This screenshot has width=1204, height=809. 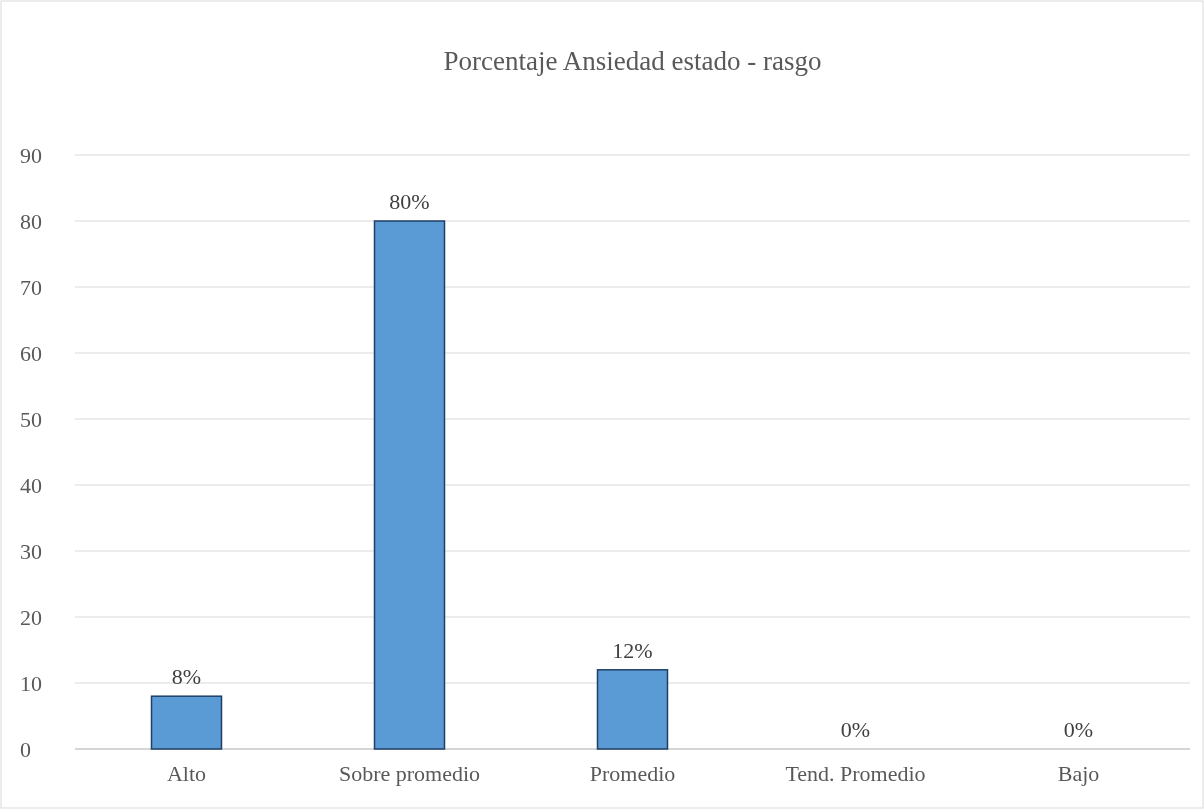 What do you see at coordinates (31, 551) in the screenshot?
I see `y-tick-label: 30` at bounding box center [31, 551].